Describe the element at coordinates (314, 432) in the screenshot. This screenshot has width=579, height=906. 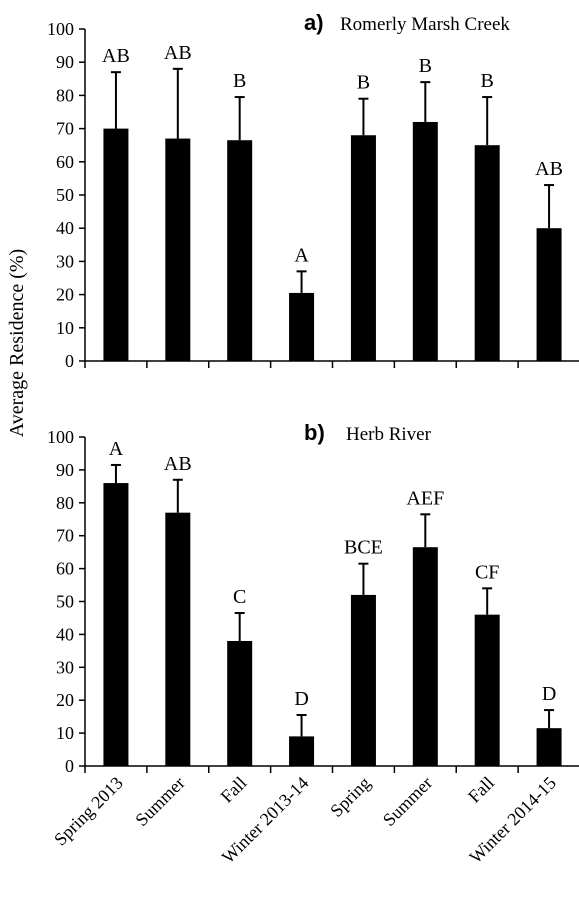
I see `panel-letter: b)` at that location.